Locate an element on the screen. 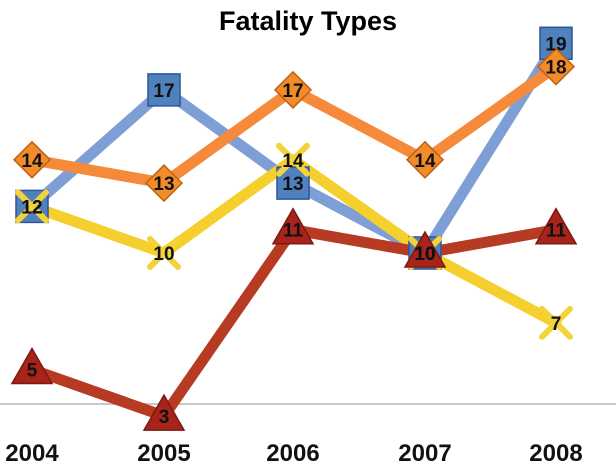 The height and width of the screenshot is (468, 616). x-tick-labels: 2004 2005 2006 2007 2008 is located at coordinates (293, 453).